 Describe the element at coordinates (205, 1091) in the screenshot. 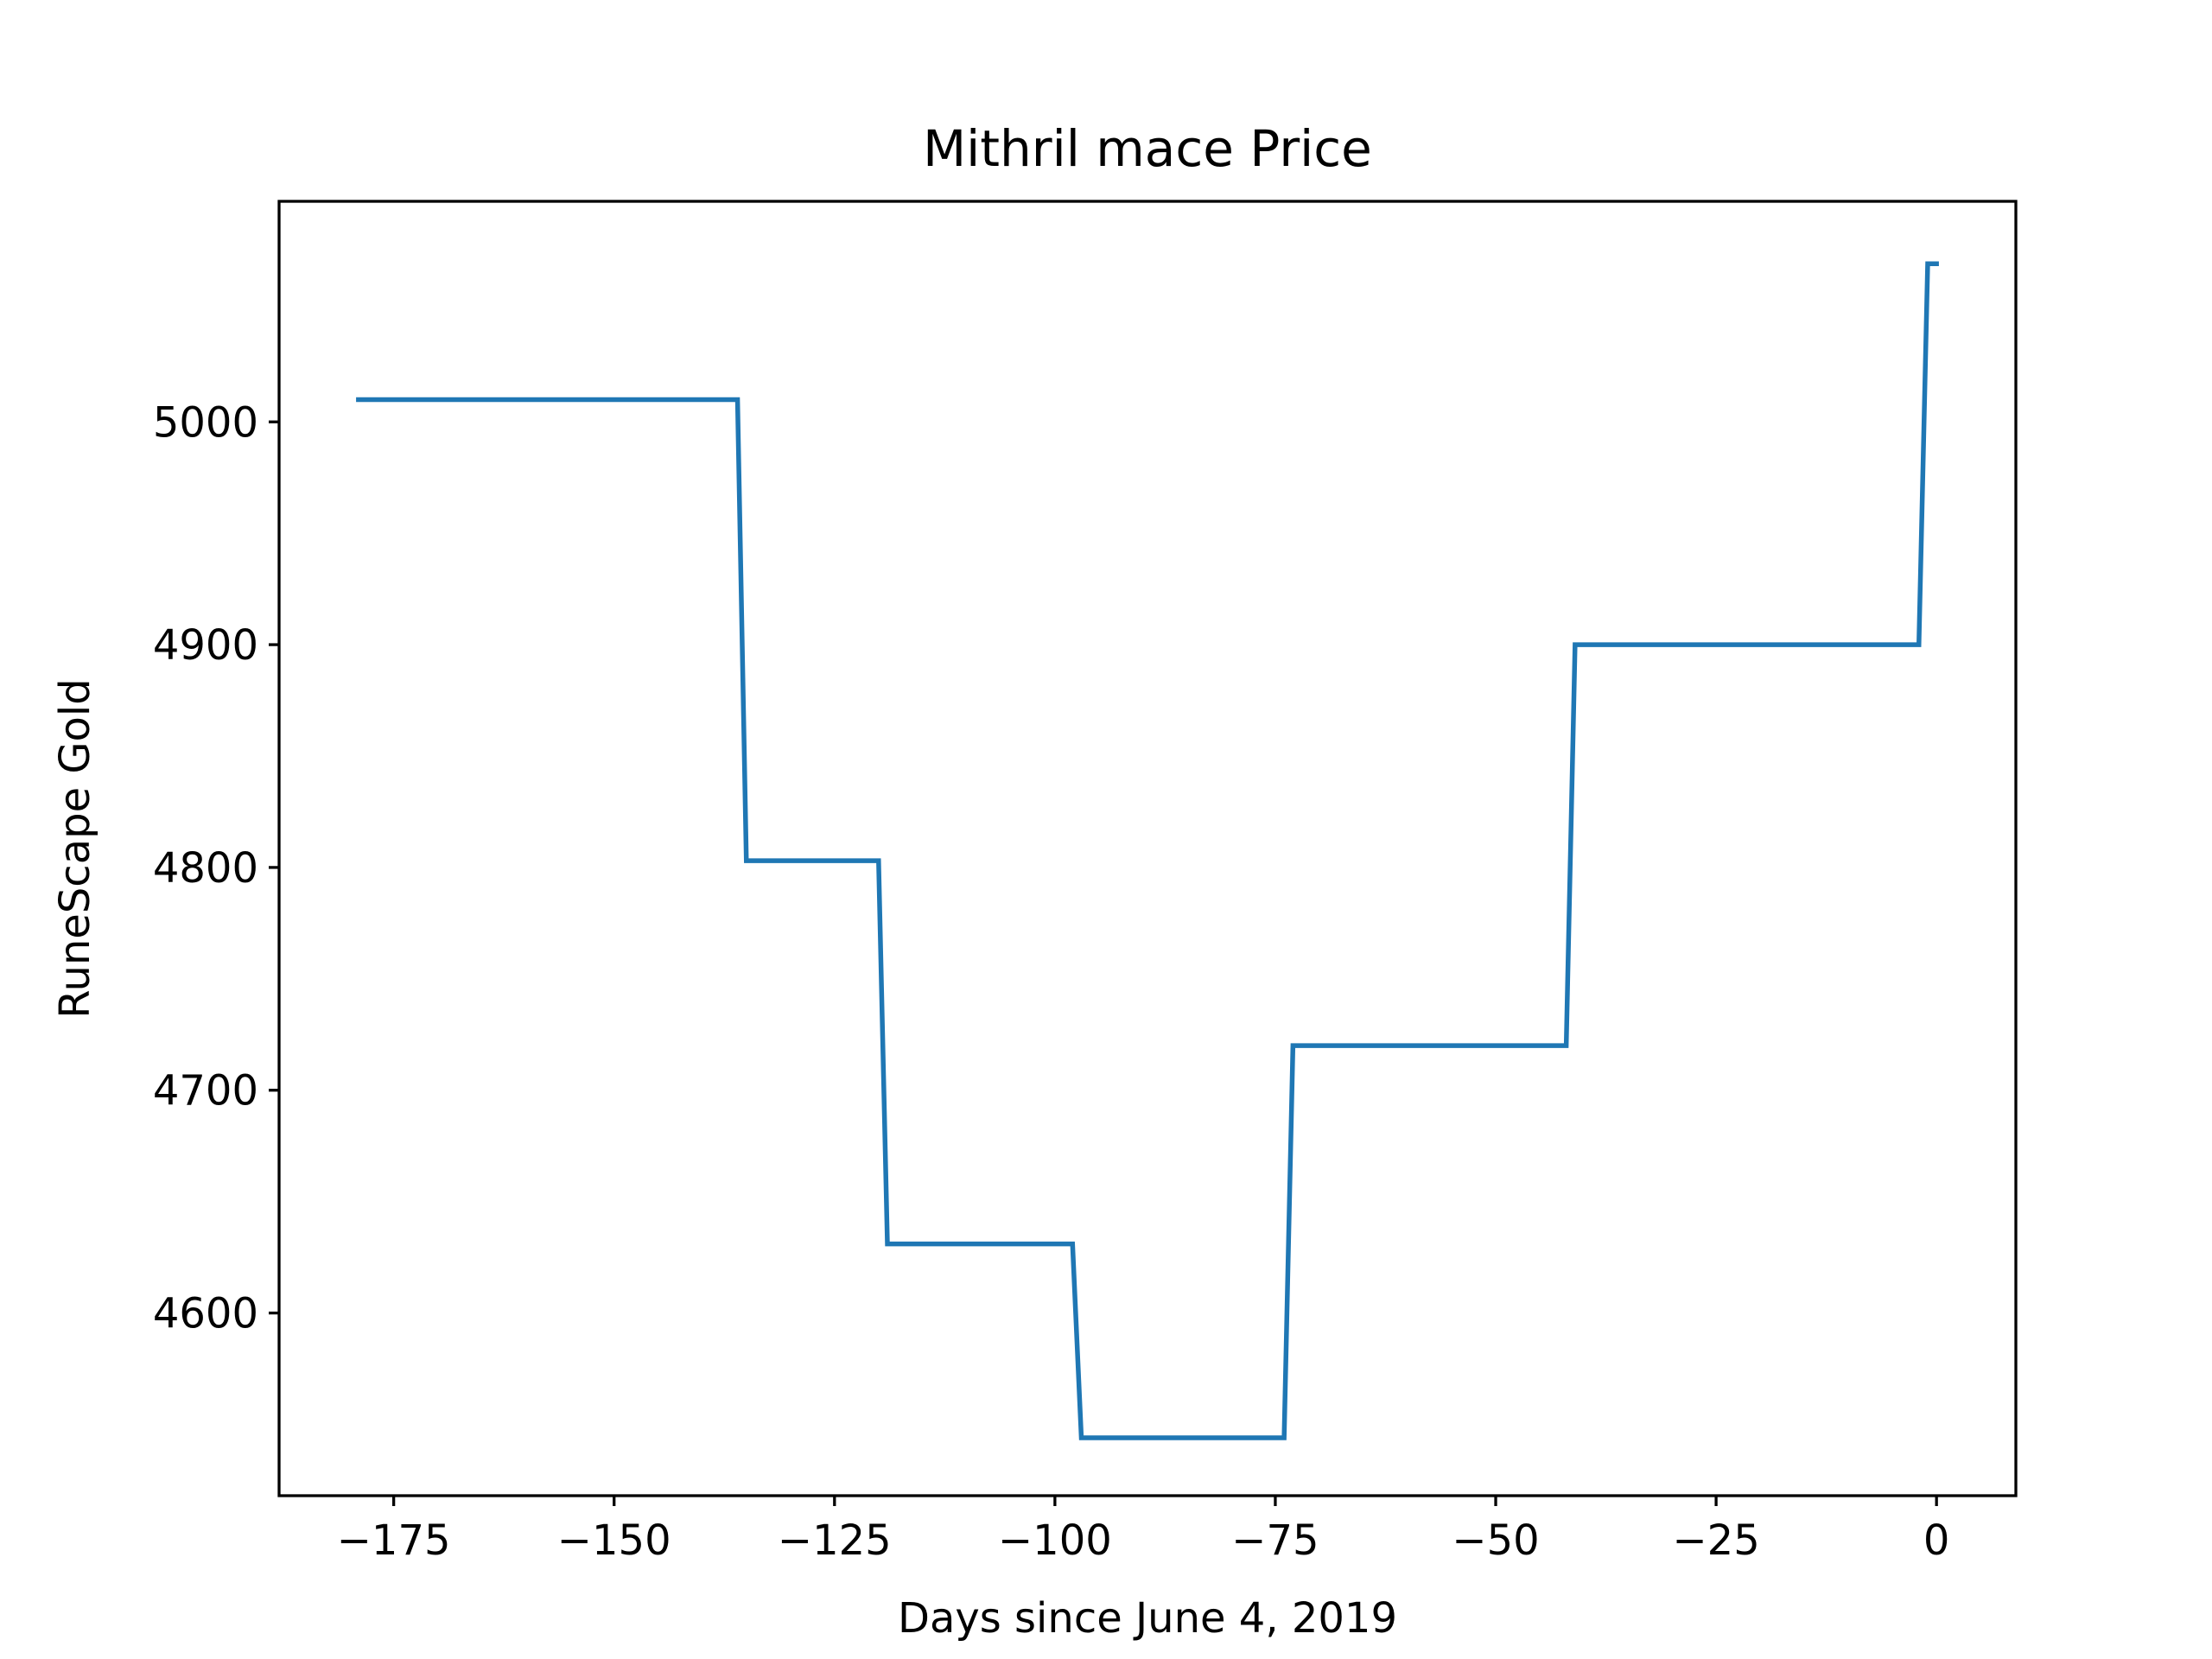

I see `y-tick-label: 4700` at that location.